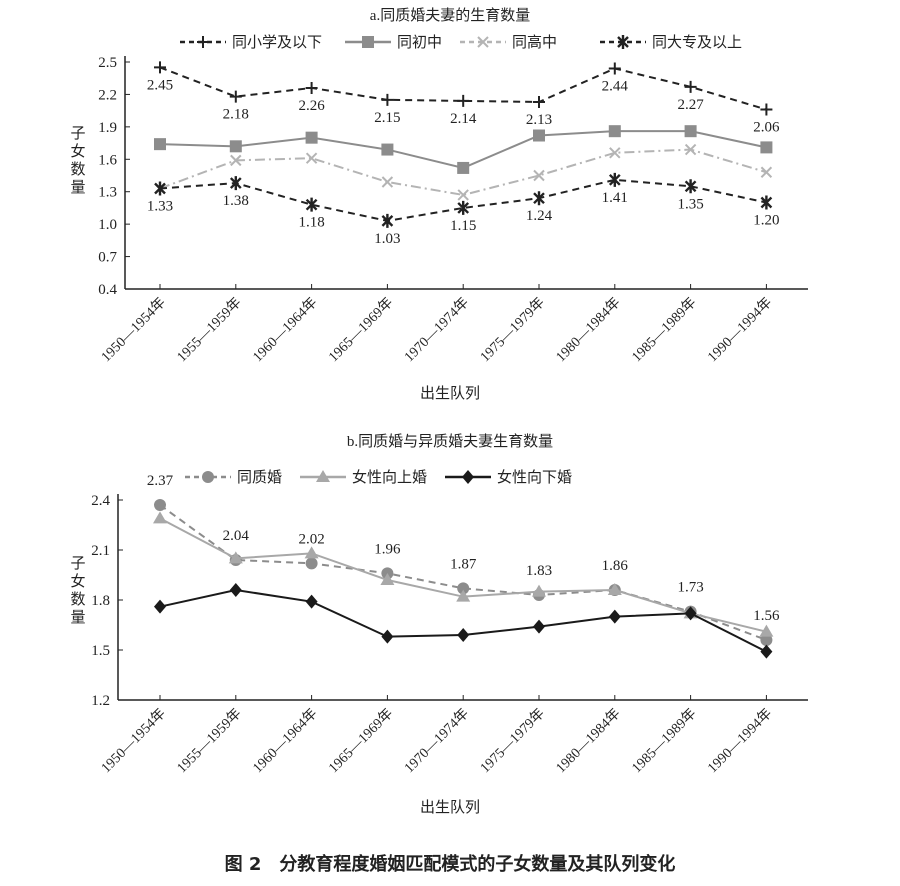 The height and width of the screenshot is (886, 900). Describe the element at coordinates (463, 119) in the screenshot. I see `data-label: 2.14` at that location.